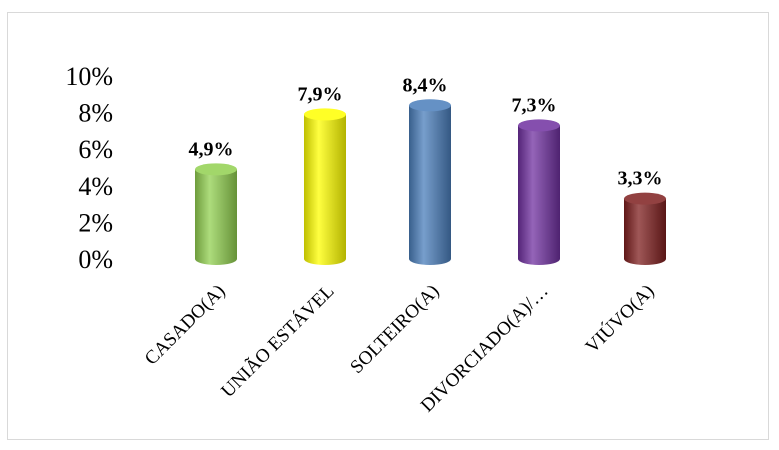 The width and height of the screenshot is (779, 450). Describe the element at coordinates (95, 186) in the screenshot. I see `y-tick-label: 4%` at that location.